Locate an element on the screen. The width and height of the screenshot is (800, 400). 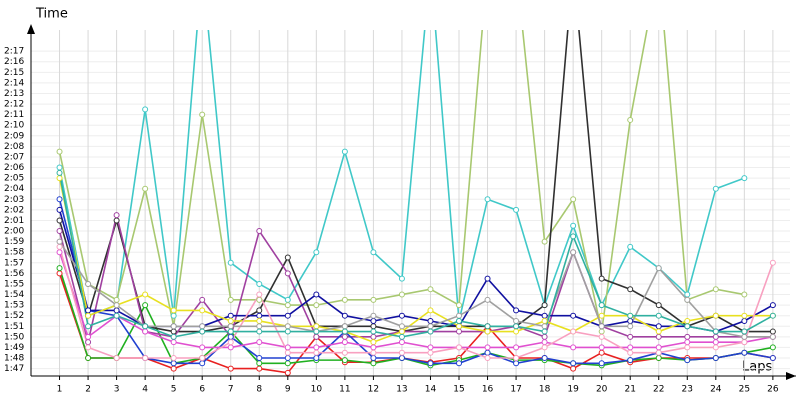
x-tick-label: 22 is located at coordinates (658, 390).